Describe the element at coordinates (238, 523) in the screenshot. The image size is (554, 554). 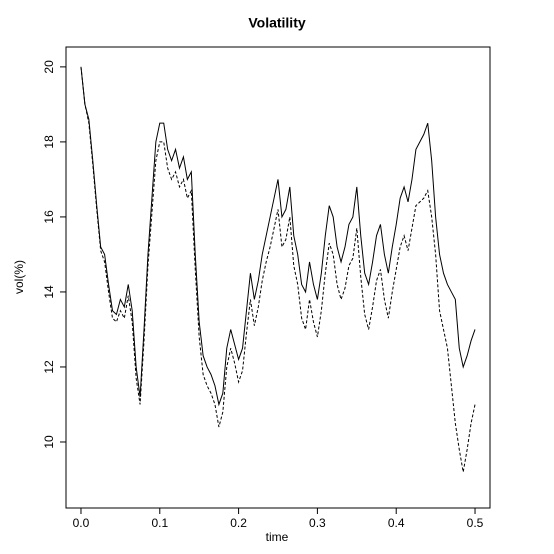
I see `x-tick-label: 0.2` at that location.